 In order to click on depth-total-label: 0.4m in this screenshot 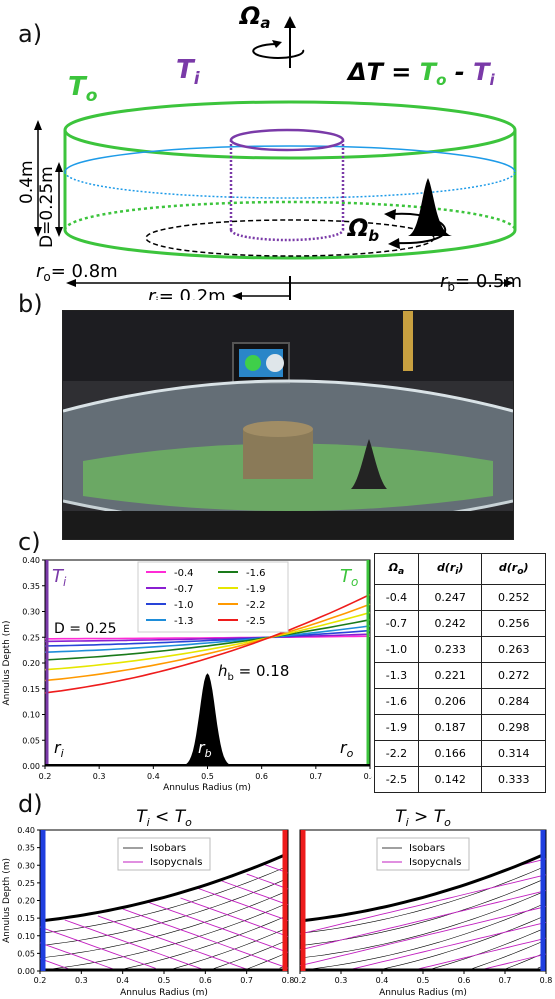, I will do `click(27, 182)`.